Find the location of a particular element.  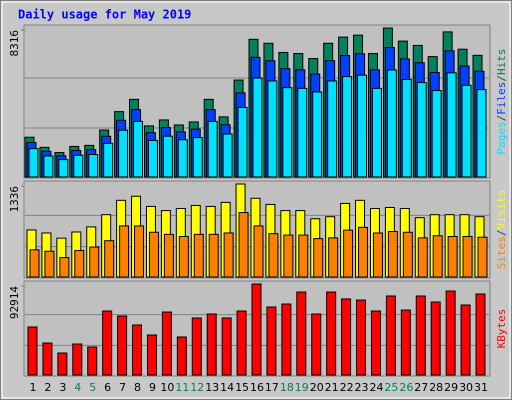

y-tick-label: 92914 is located at coordinates (14, 302).